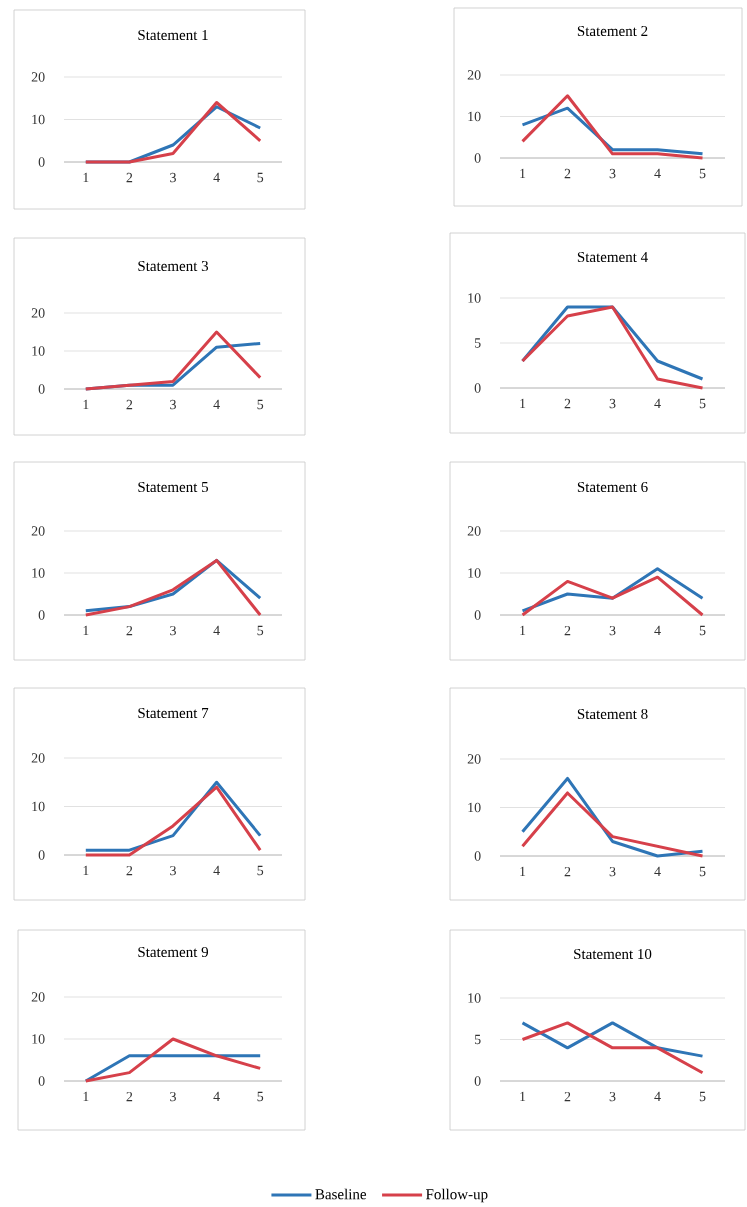 Image resolution: width=747 pixels, height=1207 pixels. What do you see at coordinates (173, 266) in the screenshot?
I see `chart-title: Statement 3` at bounding box center [173, 266].